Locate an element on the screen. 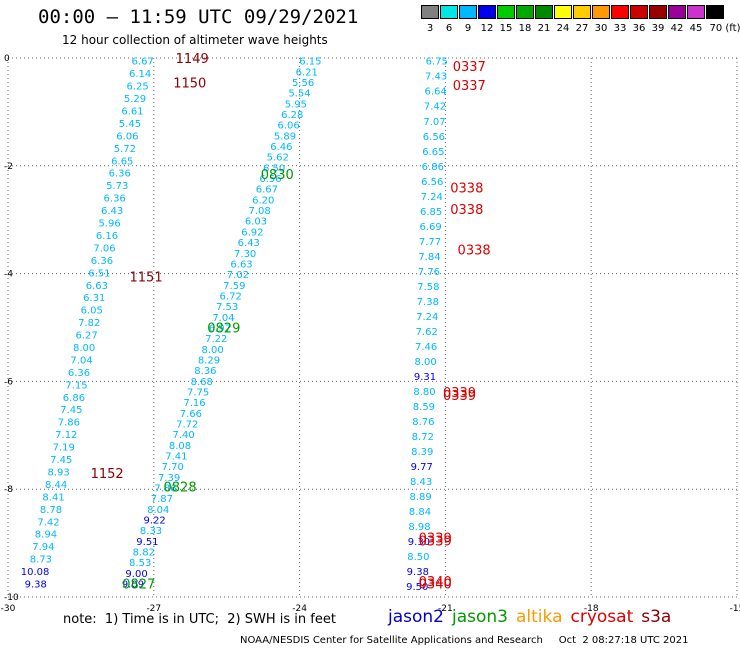  wave-height-label: 8.82 is located at coordinates (144, 553).